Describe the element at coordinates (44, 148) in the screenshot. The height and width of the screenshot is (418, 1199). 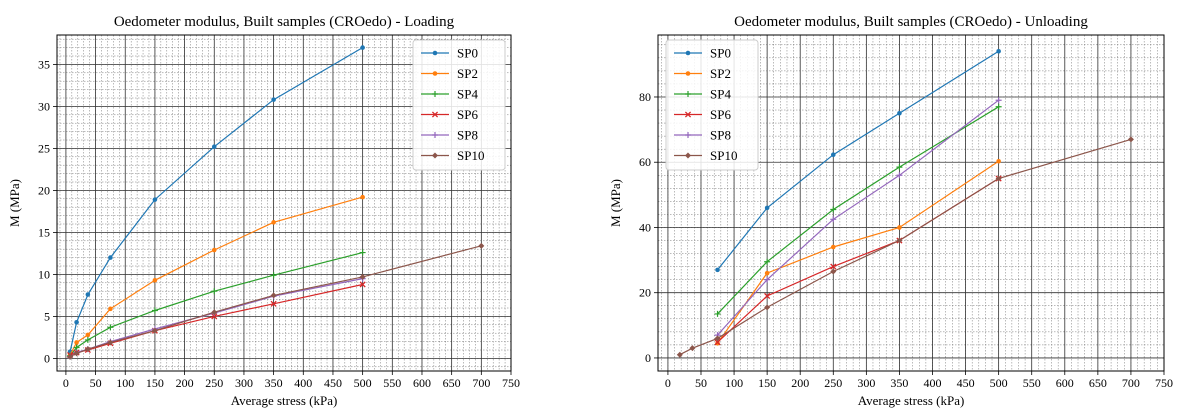
I see `y-tick-label: 25` at that location.